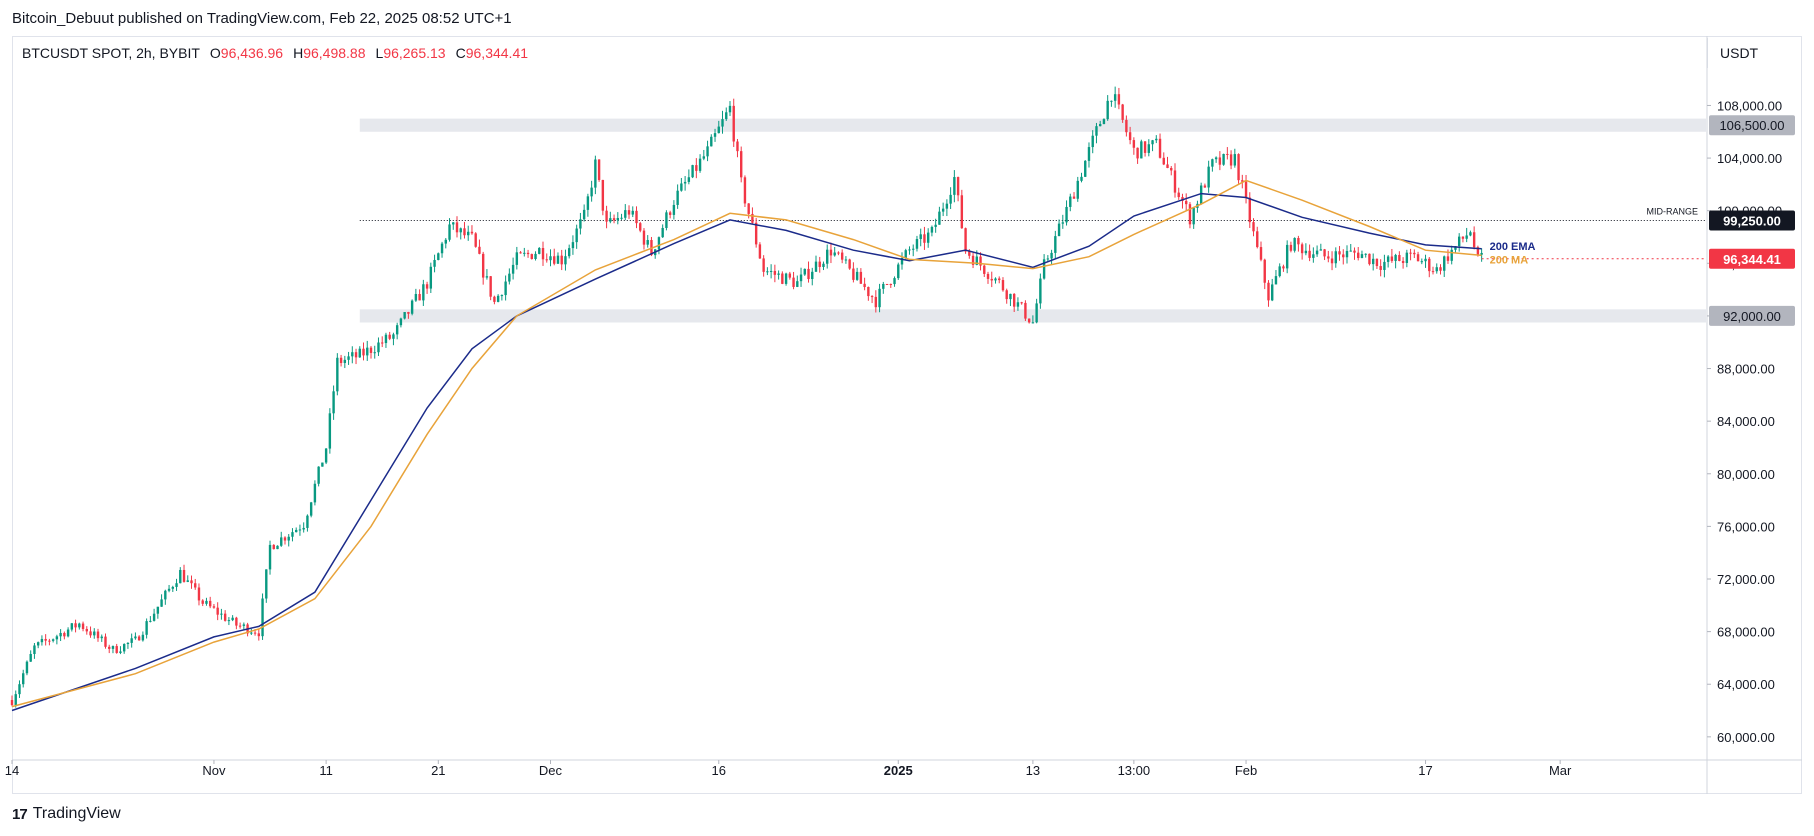 Image resolution: width=1814 pixels, height=836 pixels. I want to click on tradingview-brand: 17 TradingView, so click(66, 814).